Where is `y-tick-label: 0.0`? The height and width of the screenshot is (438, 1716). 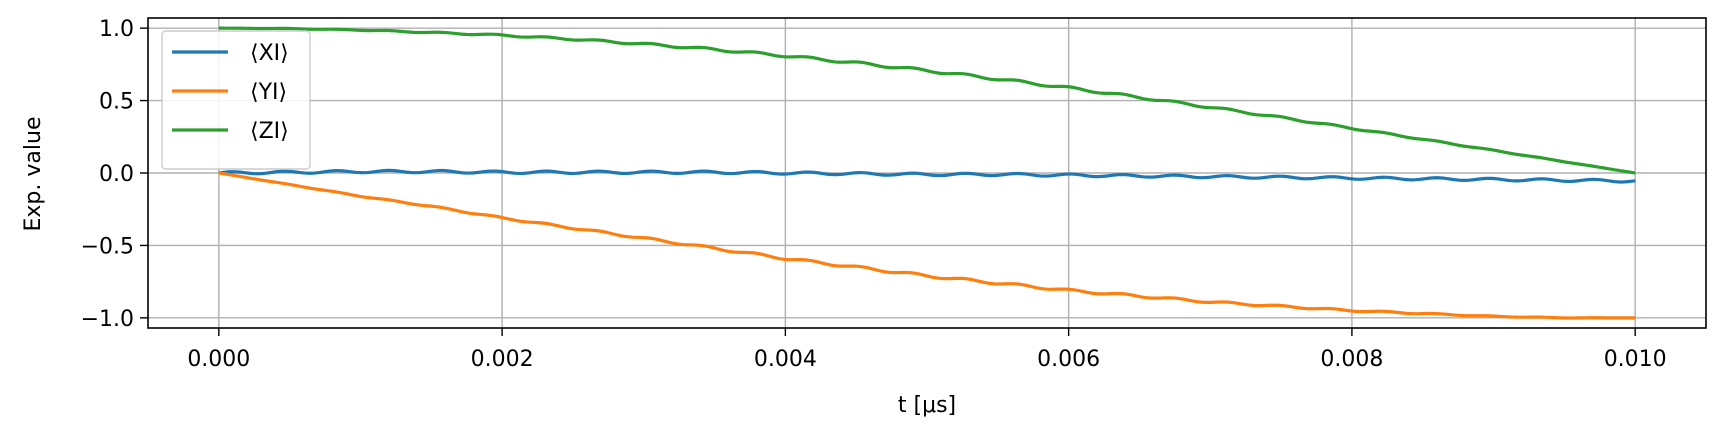
y-tick-label: 0.0 is located at coordinates (116, 174).